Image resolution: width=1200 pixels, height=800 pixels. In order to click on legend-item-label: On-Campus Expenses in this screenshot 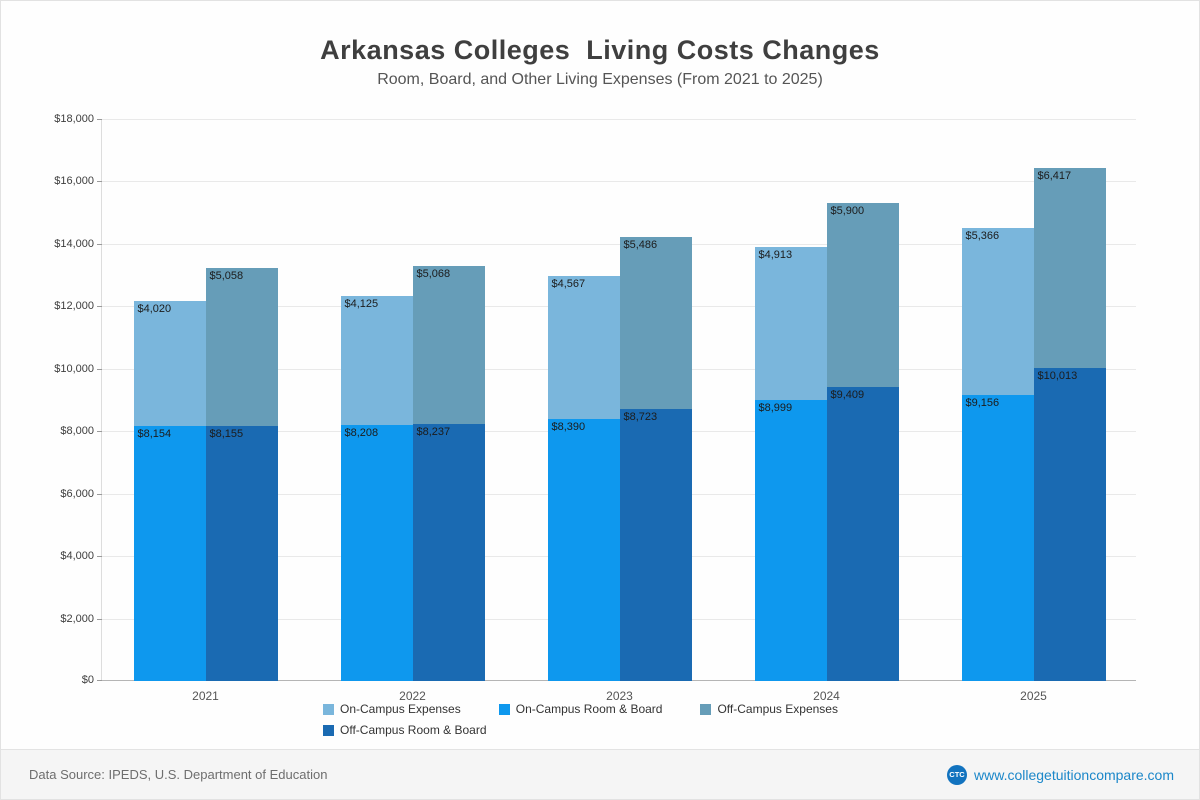, I will do `click(400, 709)`.